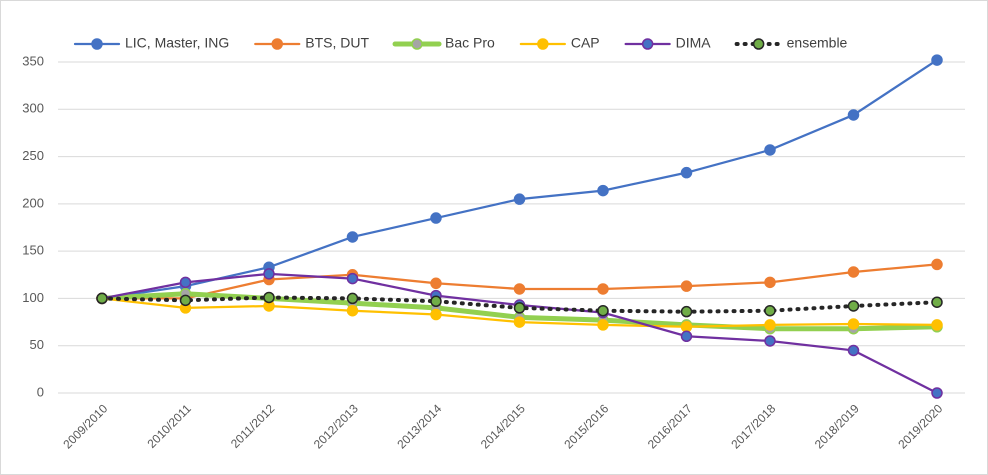 The image size is (988, 475). What do you see at coordinates (40, 391) in the screenshot?
I see `y-tick-label: 0` at bounding box center [40, 391].